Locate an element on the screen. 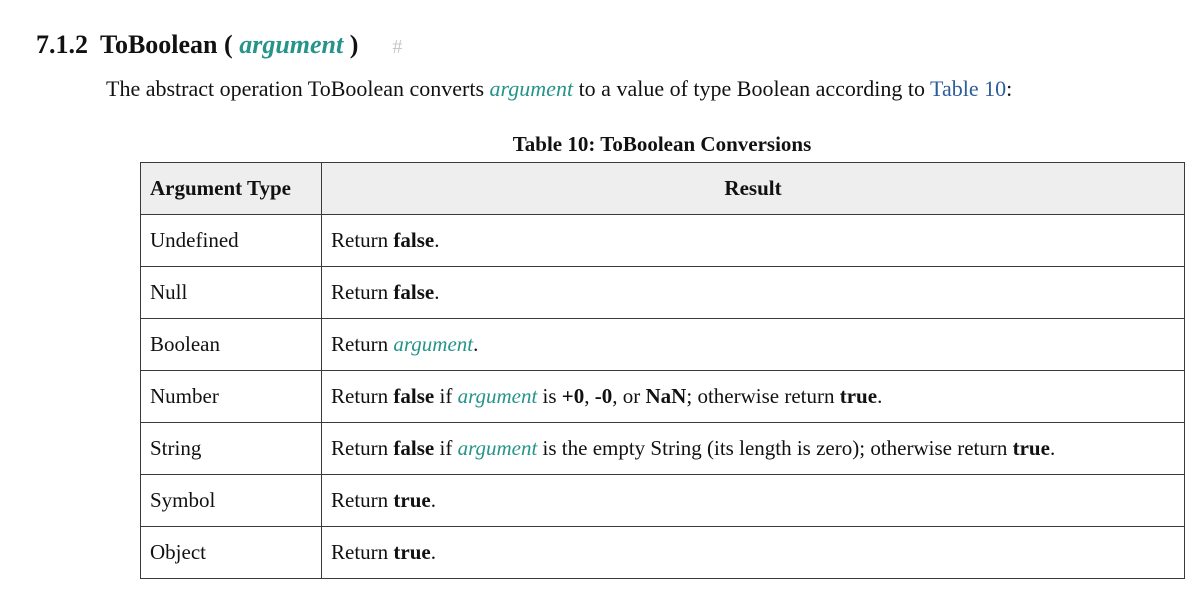 This screenshot has height=608, width=1198. table-header-row: Argument Type Result is located at coordinates (662, 188).